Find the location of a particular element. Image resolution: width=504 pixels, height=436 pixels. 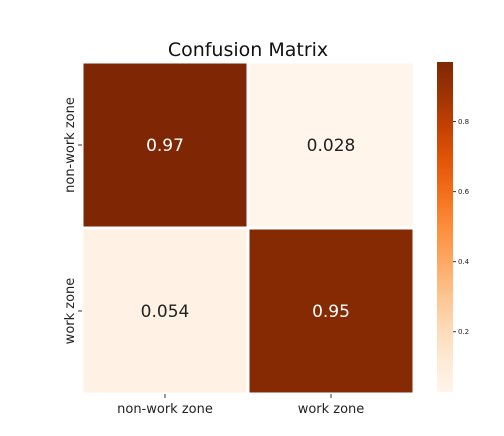

cell-value-label: 0.054 is located at coordinates (165, 312).